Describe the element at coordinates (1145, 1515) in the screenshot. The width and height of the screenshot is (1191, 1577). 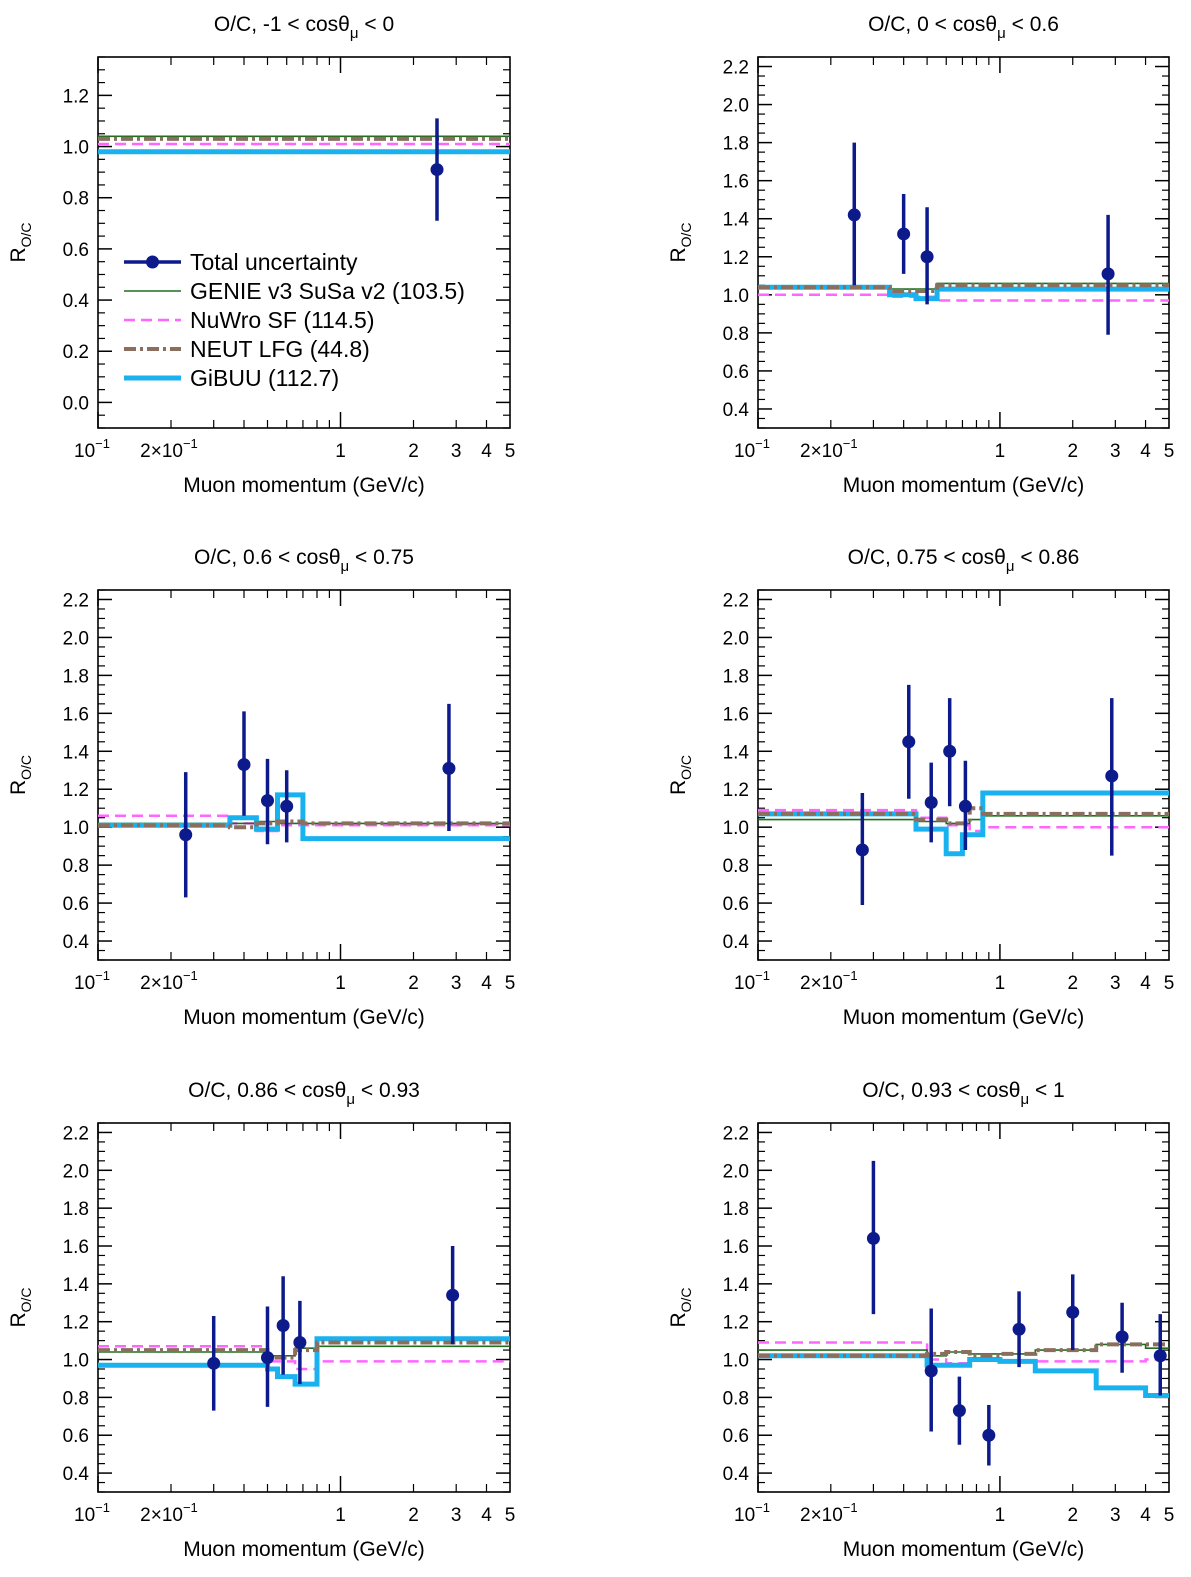
I see `x-tick-label: 4` at that location.